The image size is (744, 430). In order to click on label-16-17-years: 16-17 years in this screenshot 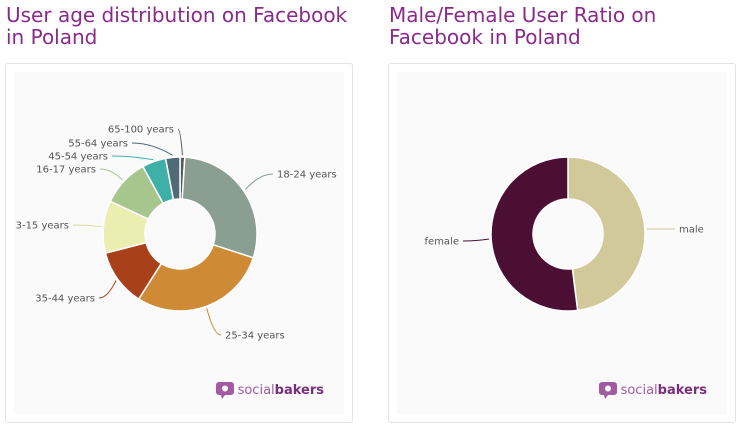, I will do `click(66, 170)`.